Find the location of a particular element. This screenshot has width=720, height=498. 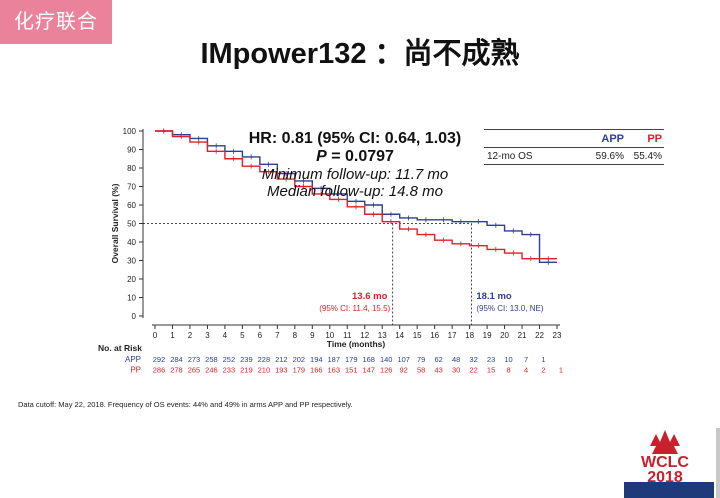

median-followup: Median follow-up: 14.8 mo is located at coordinates (355, 191).